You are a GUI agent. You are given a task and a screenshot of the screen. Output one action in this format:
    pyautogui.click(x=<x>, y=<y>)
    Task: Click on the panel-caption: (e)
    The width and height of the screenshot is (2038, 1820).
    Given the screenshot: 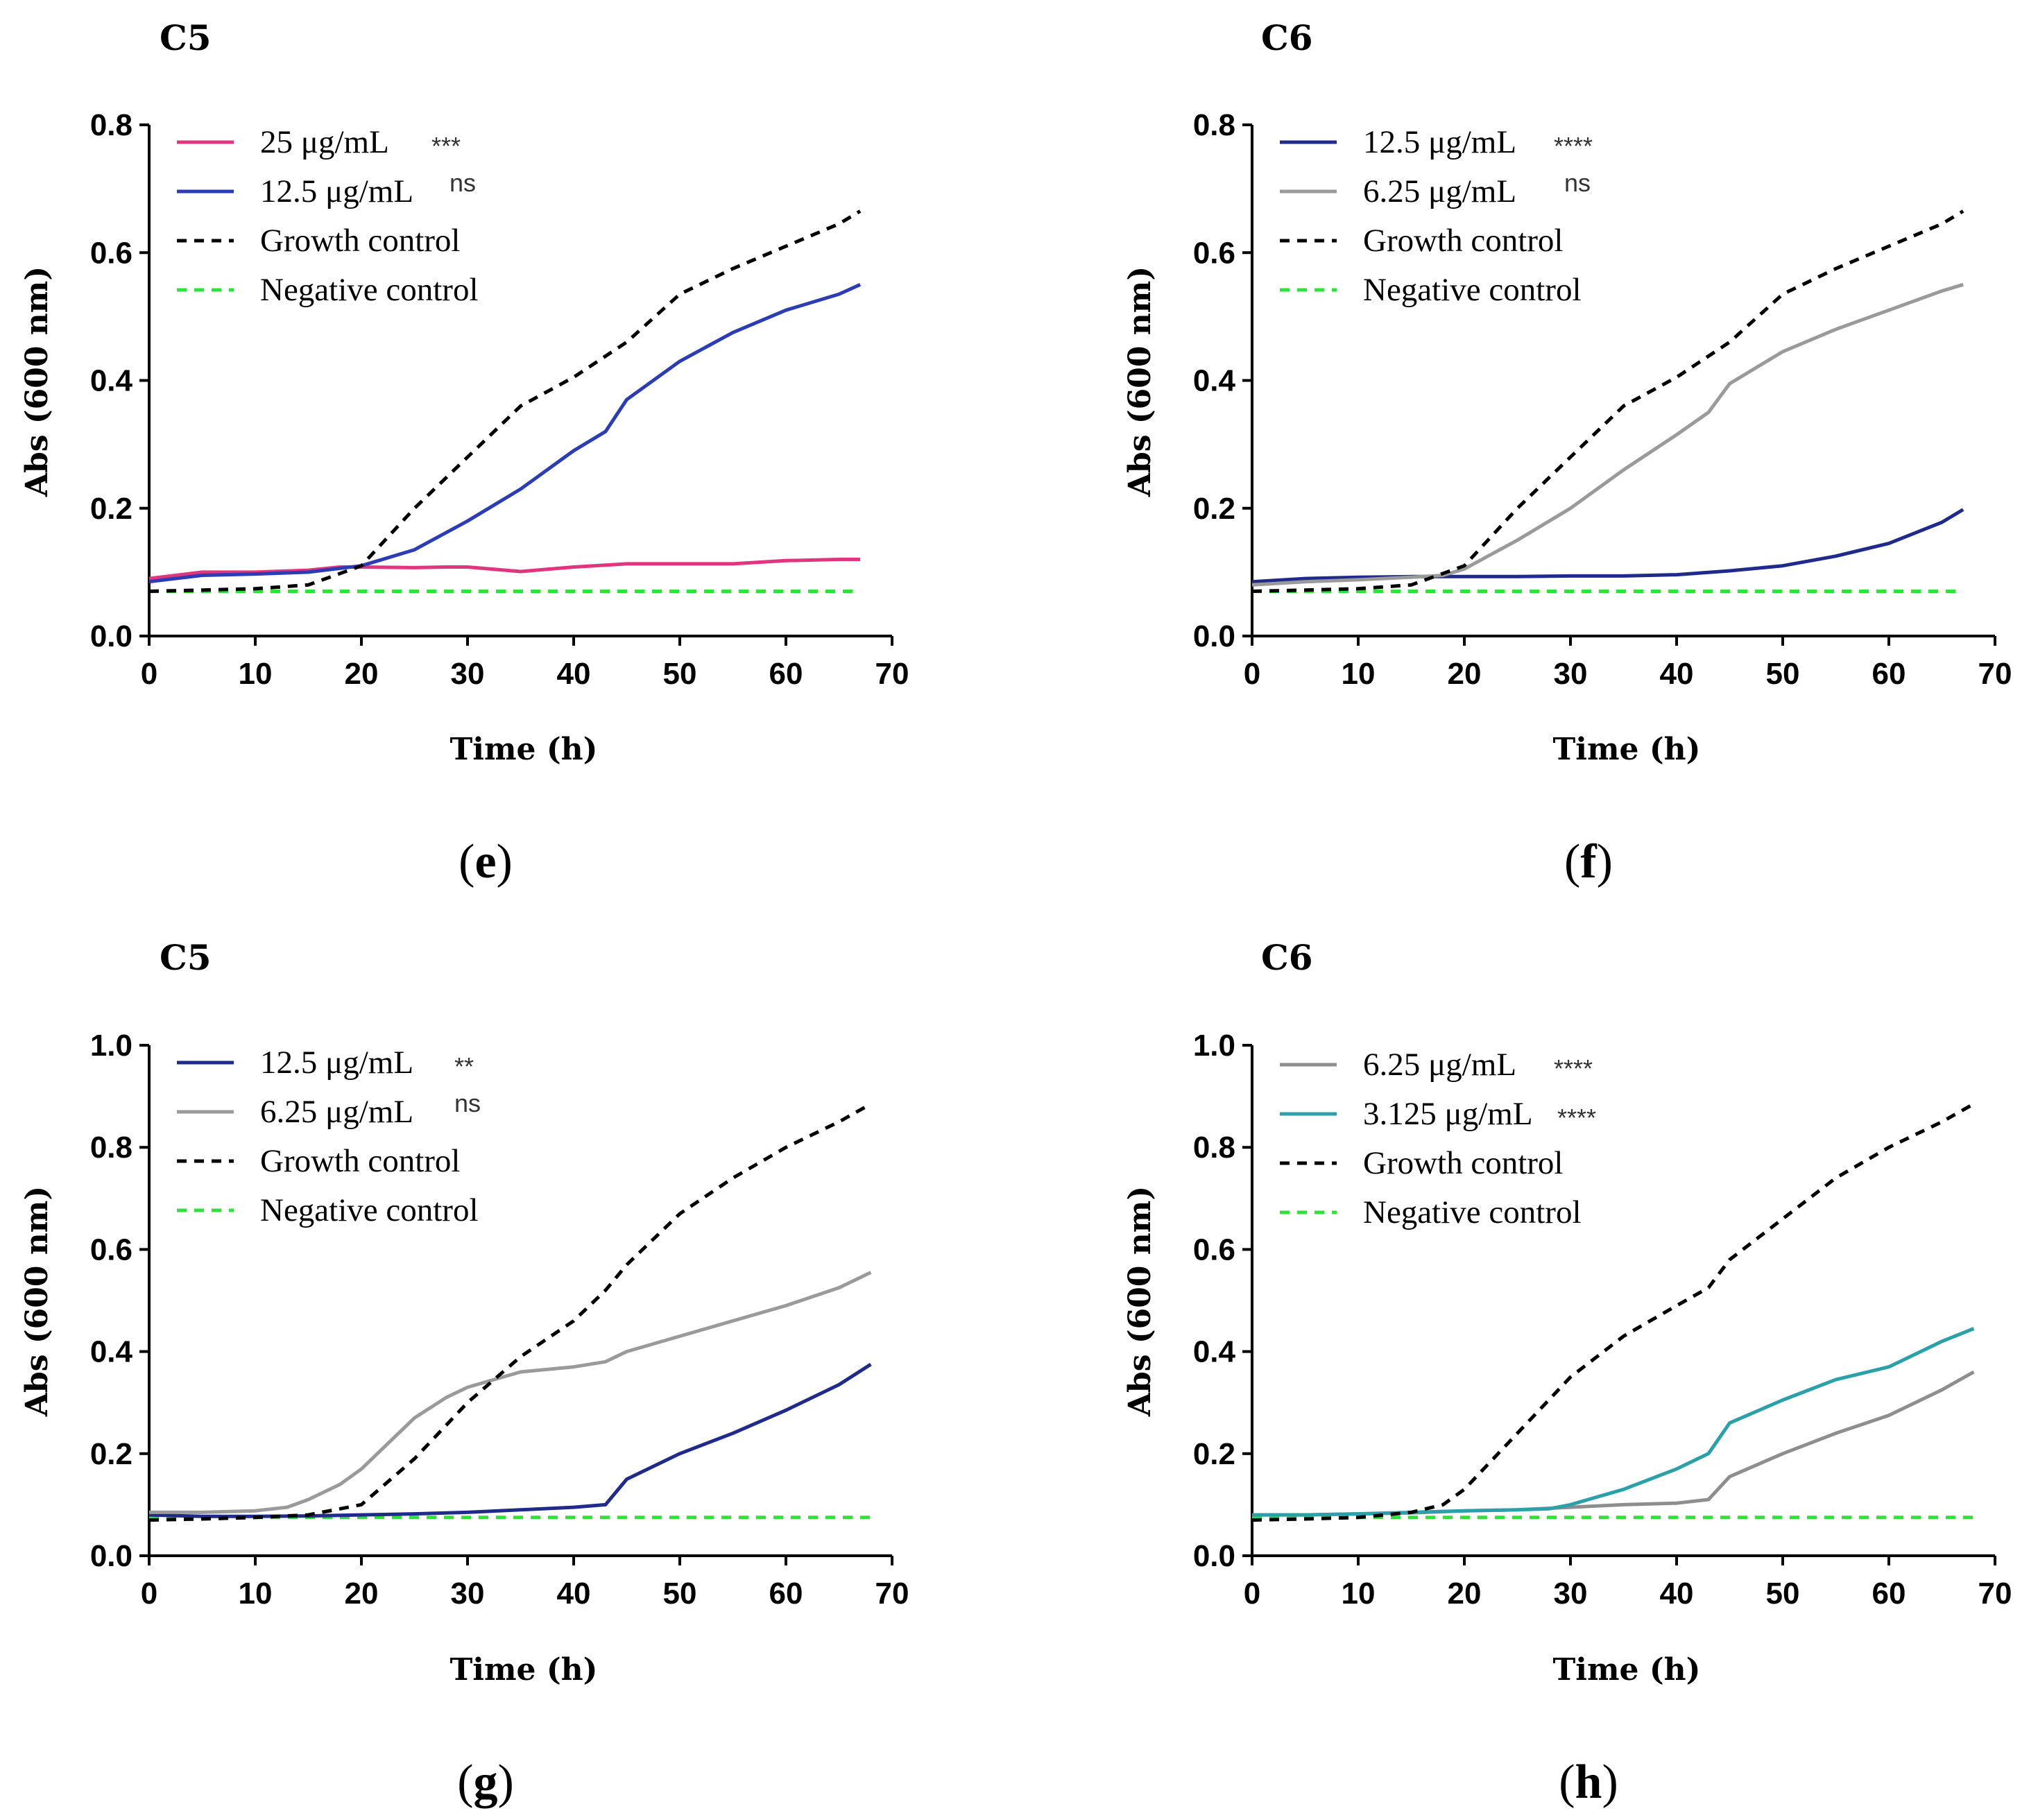 What is the action you would take?
    pyautogui.click(x=486, y=861)
    